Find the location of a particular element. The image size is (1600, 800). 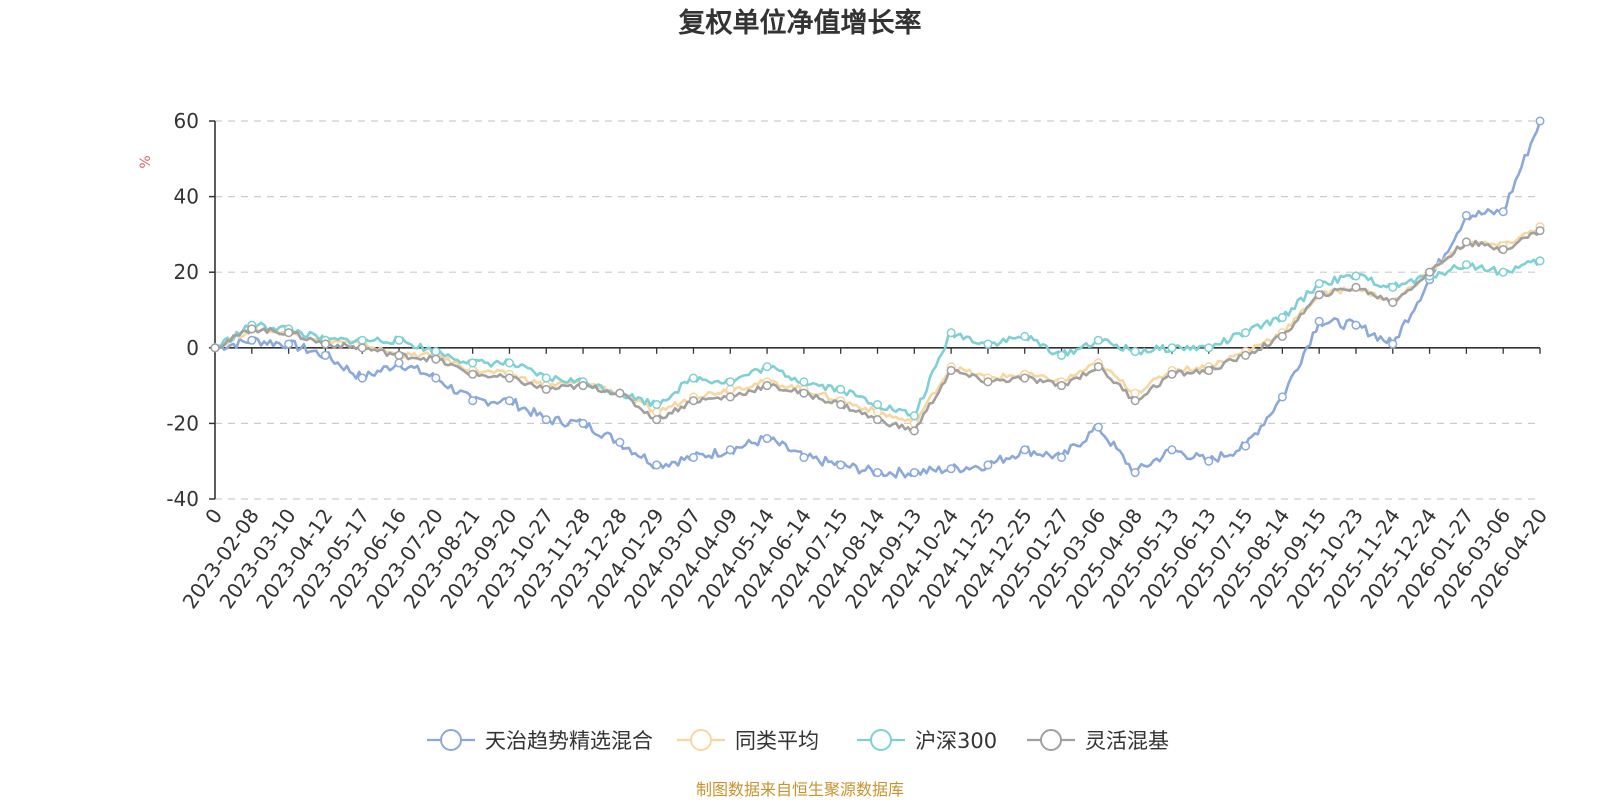

legend: 天治趋势精选混合 同类平均 沪深300 灵活混基 is located at coordinates (798, 741).